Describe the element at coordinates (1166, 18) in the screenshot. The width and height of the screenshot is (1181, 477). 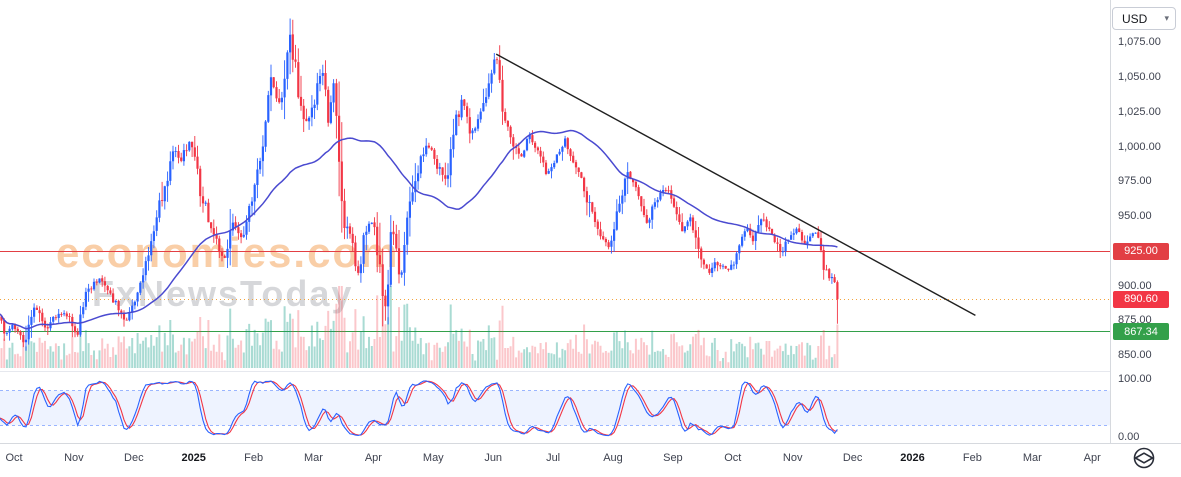
I see `chevron-down-icon: ▾` at that location.